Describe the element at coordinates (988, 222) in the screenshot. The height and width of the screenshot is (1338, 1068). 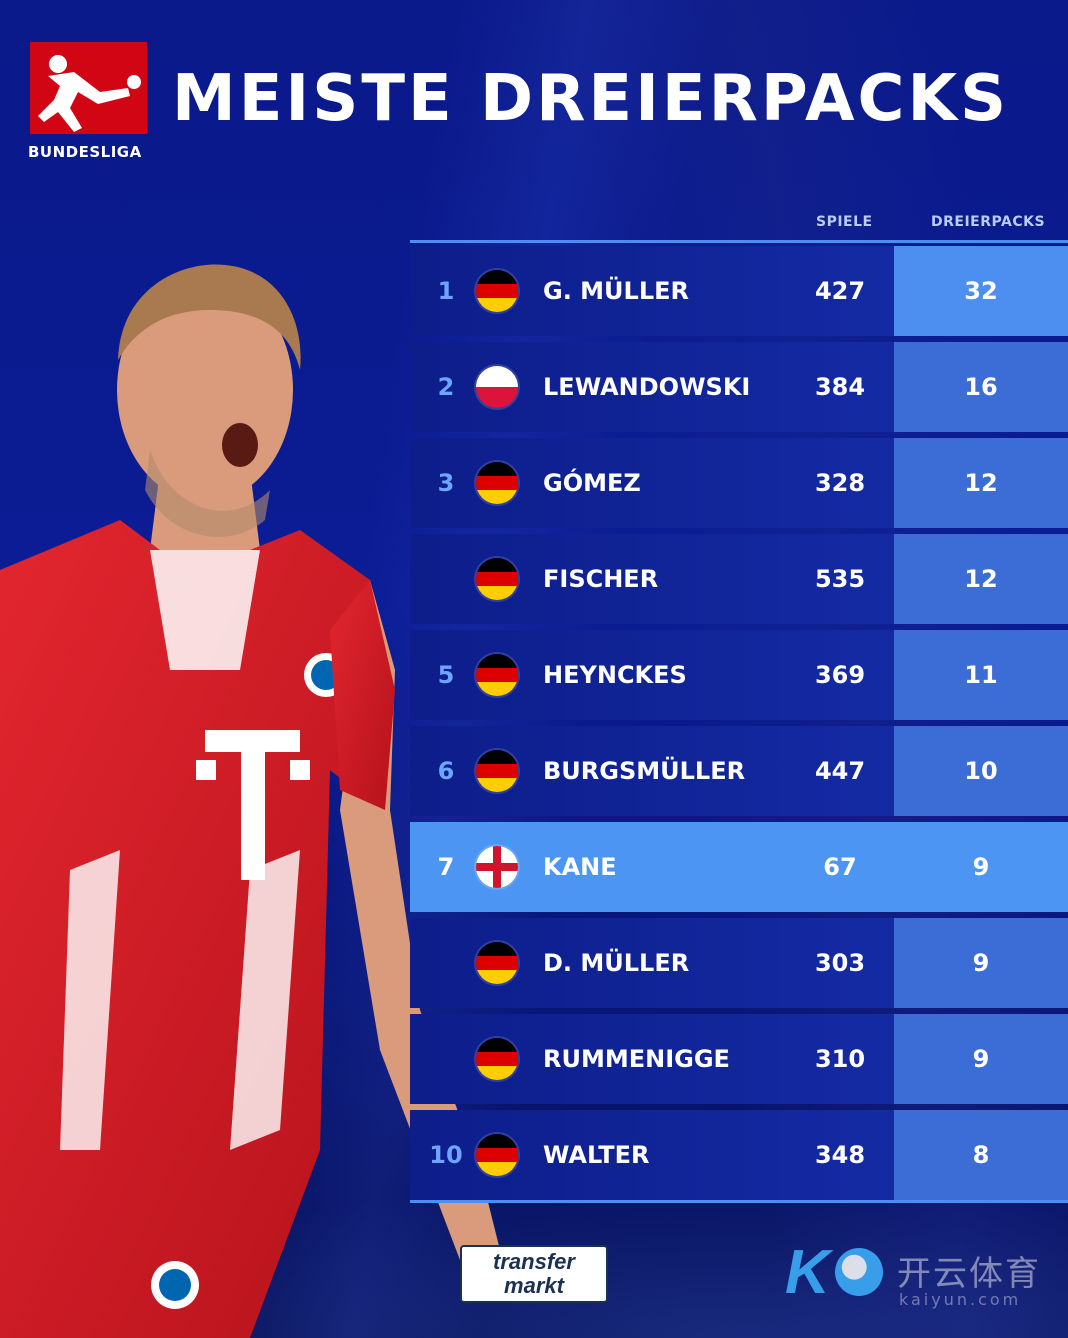
I see `column-header-hattricks: DREIERPACKS` at that location.